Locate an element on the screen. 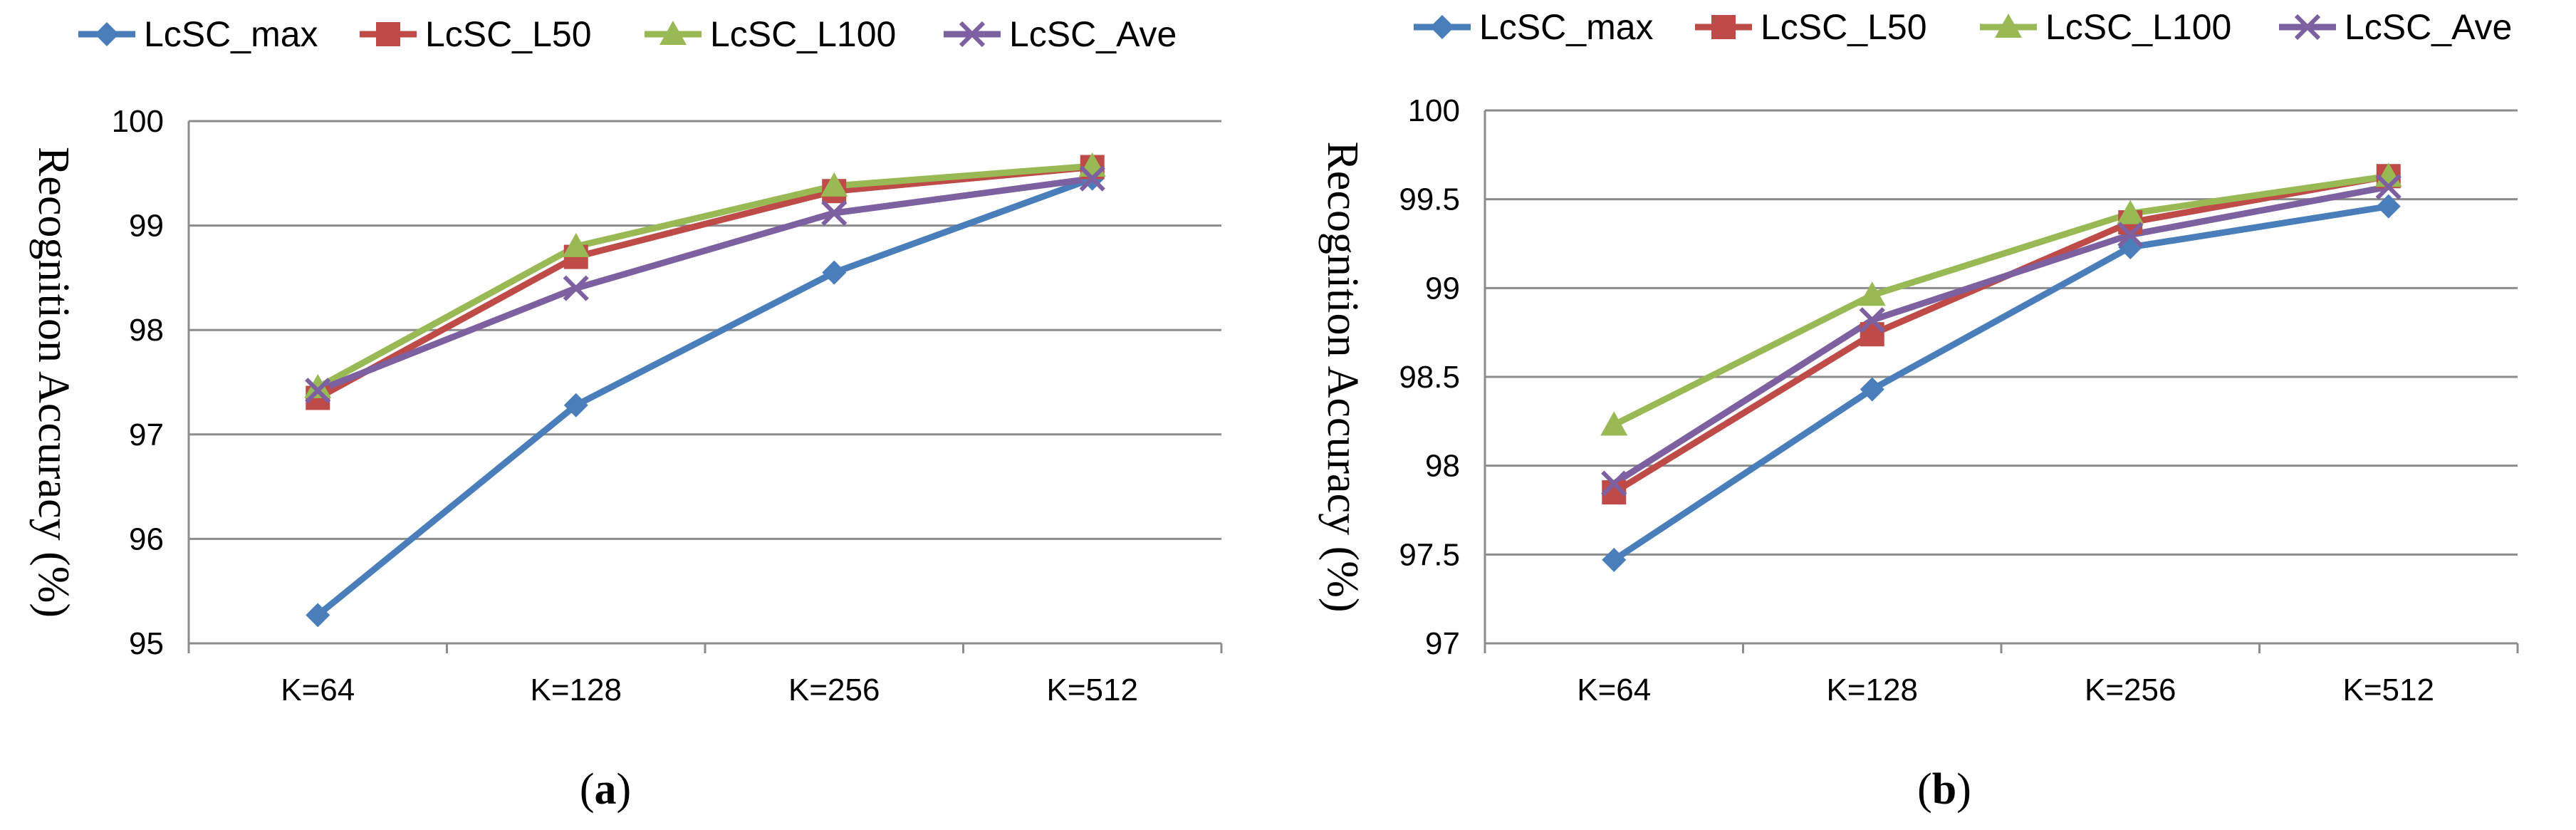 This screenshot has width=2576, height=830. series-line-LcSC_max is located at coordinates (2000, 383).